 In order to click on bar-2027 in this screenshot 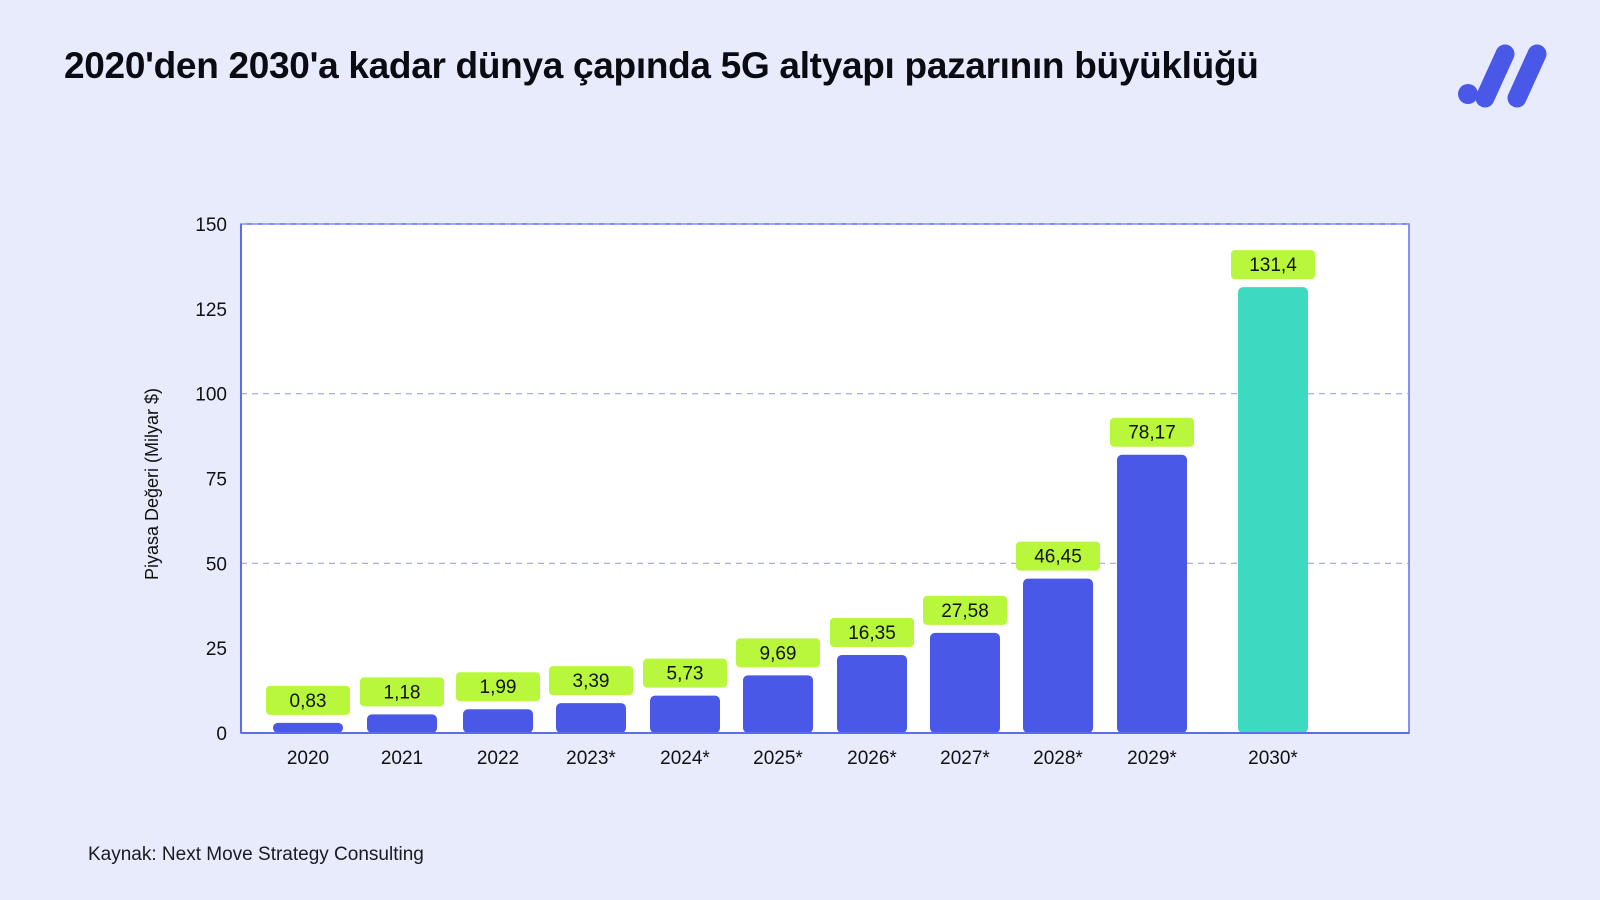, I will do `click(965, 682)`.